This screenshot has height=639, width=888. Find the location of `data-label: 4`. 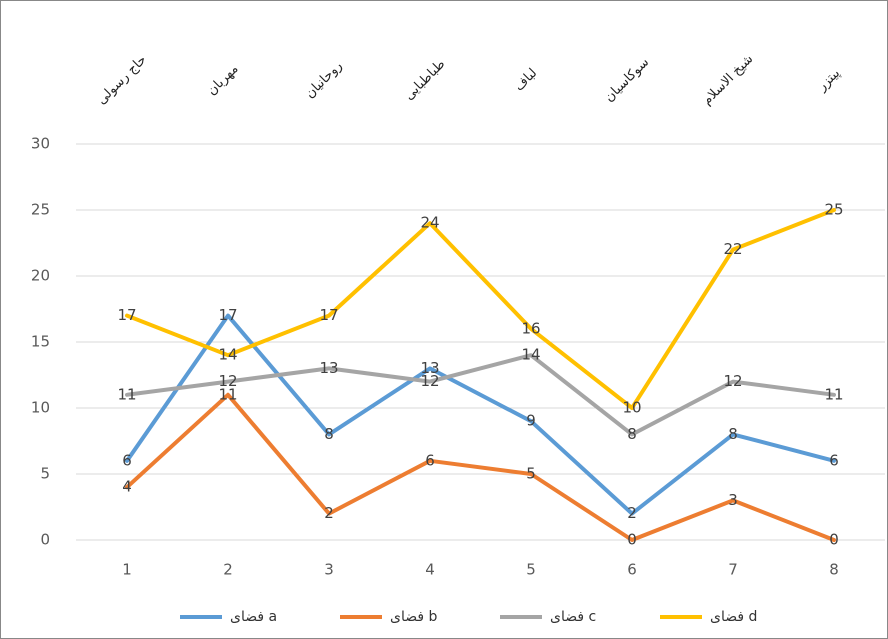

data-label: 4 is located at coordinates (127, 487).